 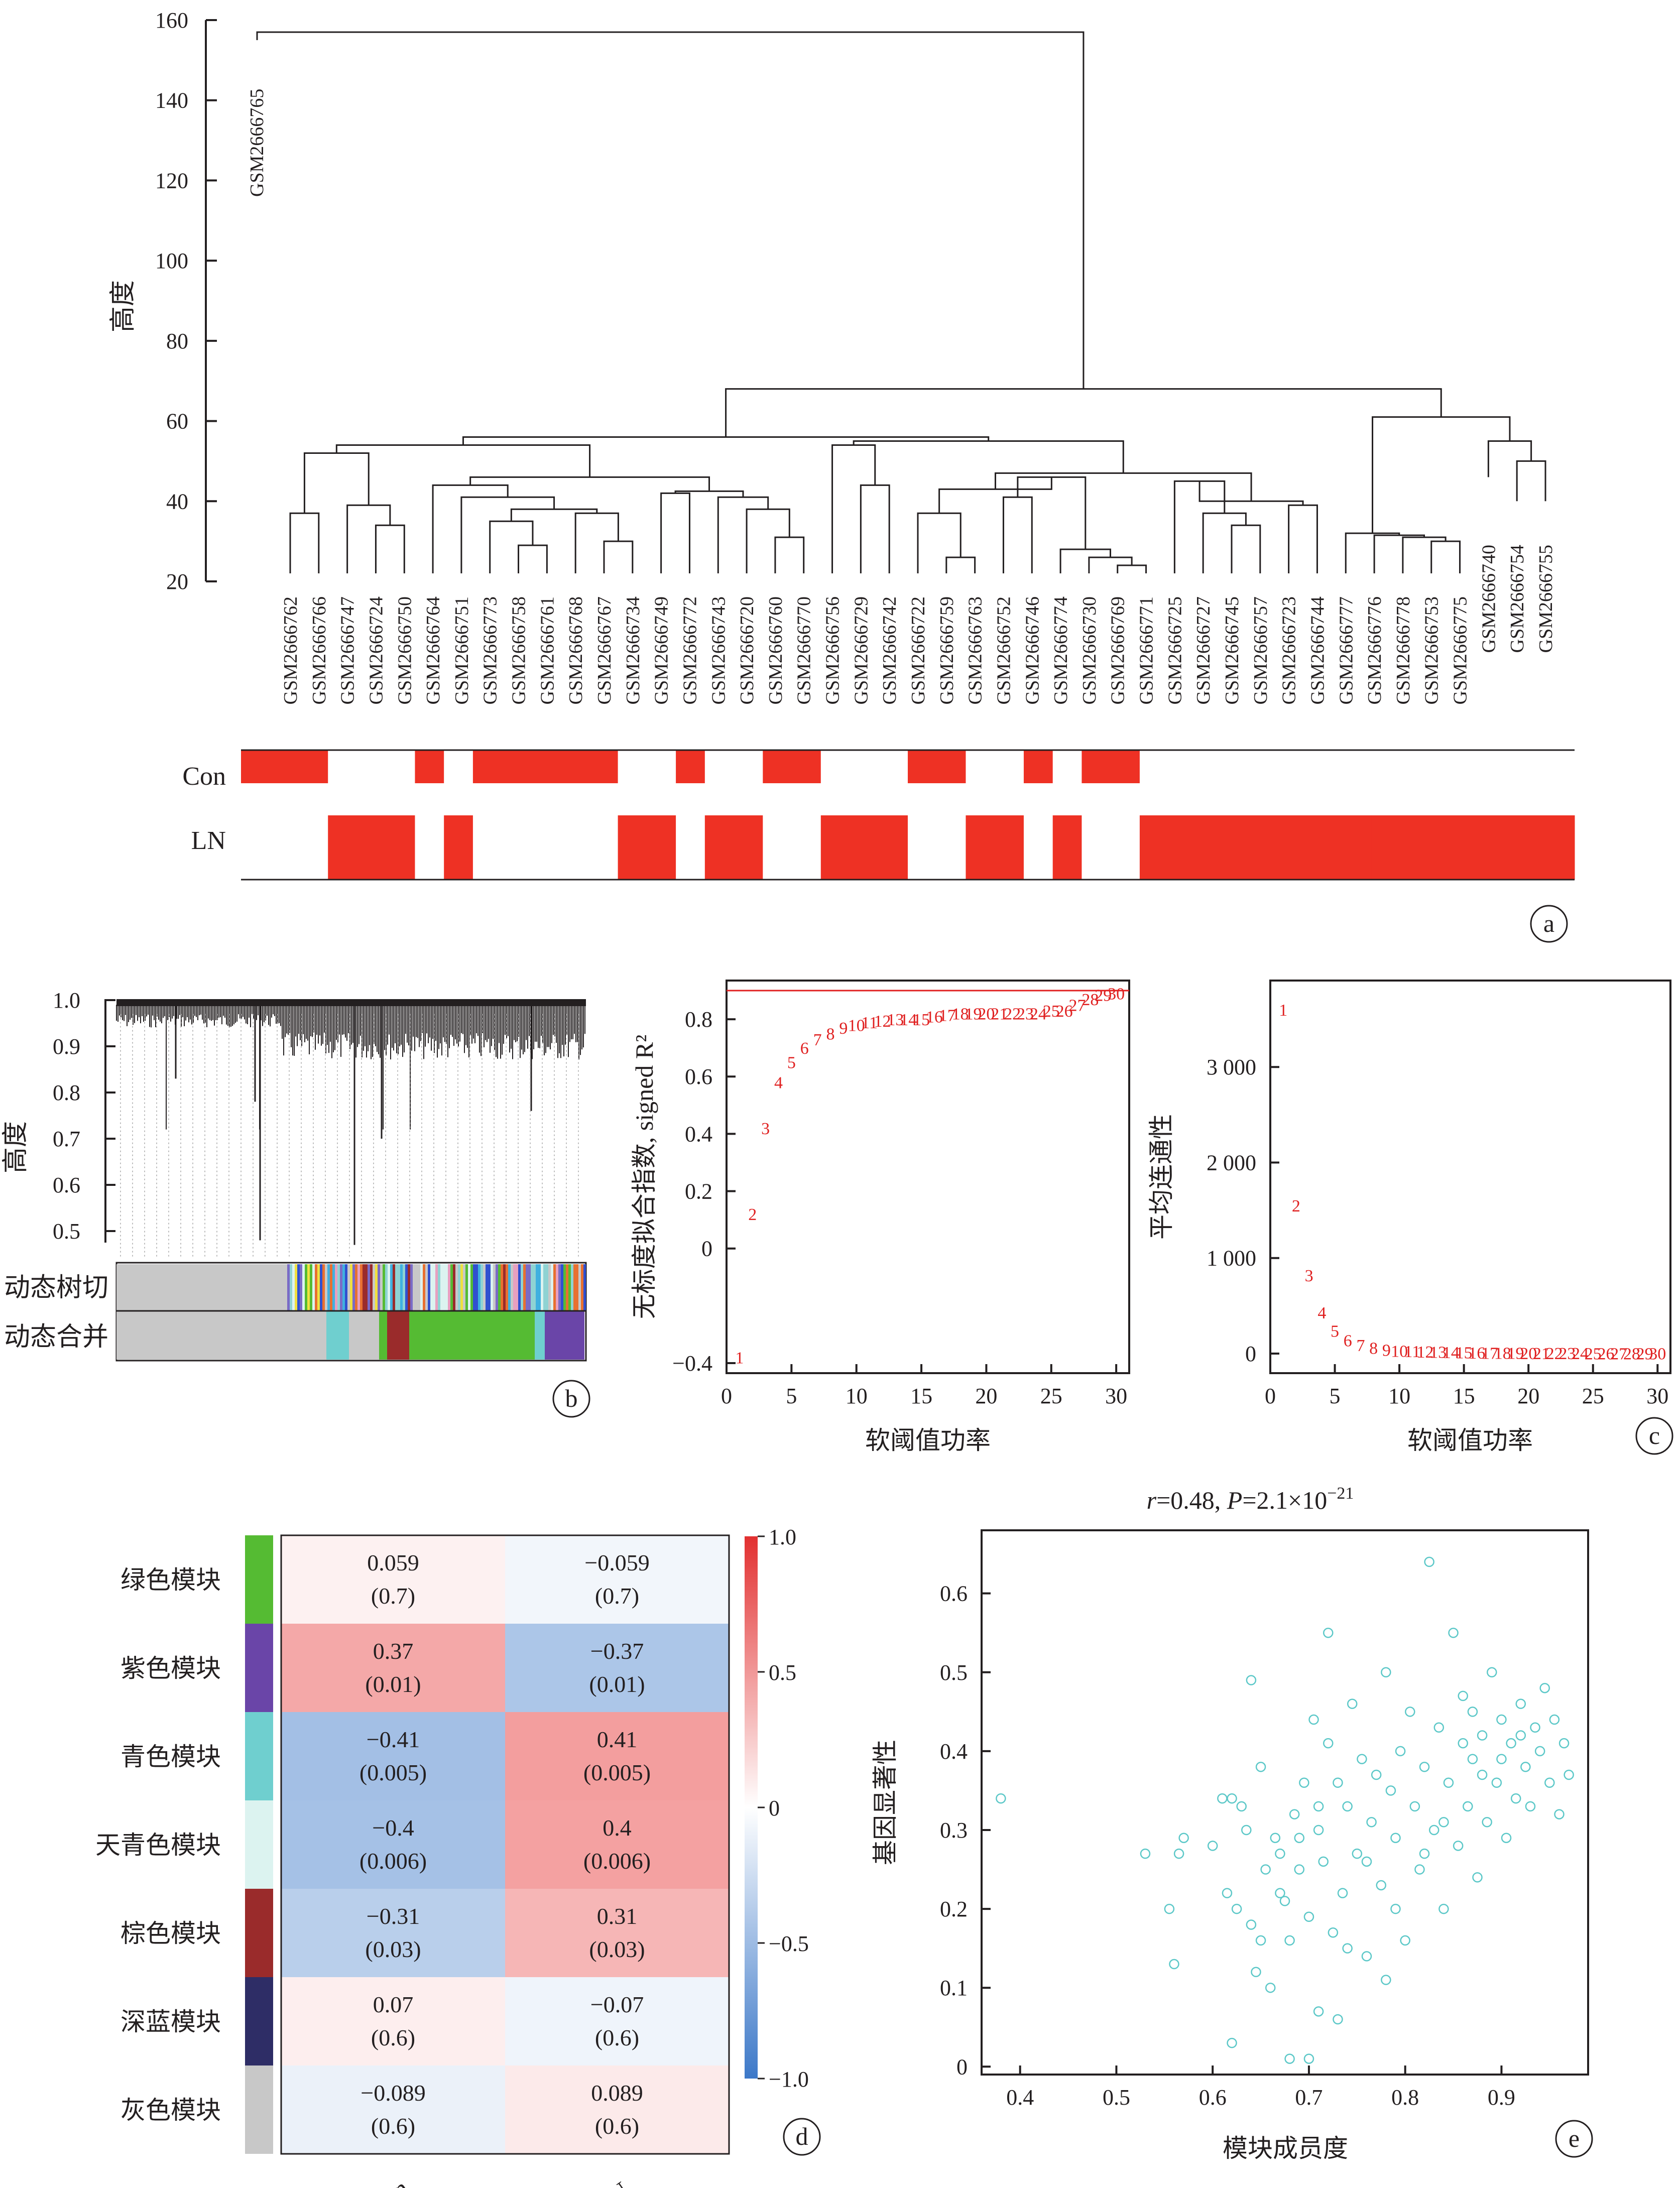 I want to click on conn-point-label: 27, so click(x=1618, y=1354).